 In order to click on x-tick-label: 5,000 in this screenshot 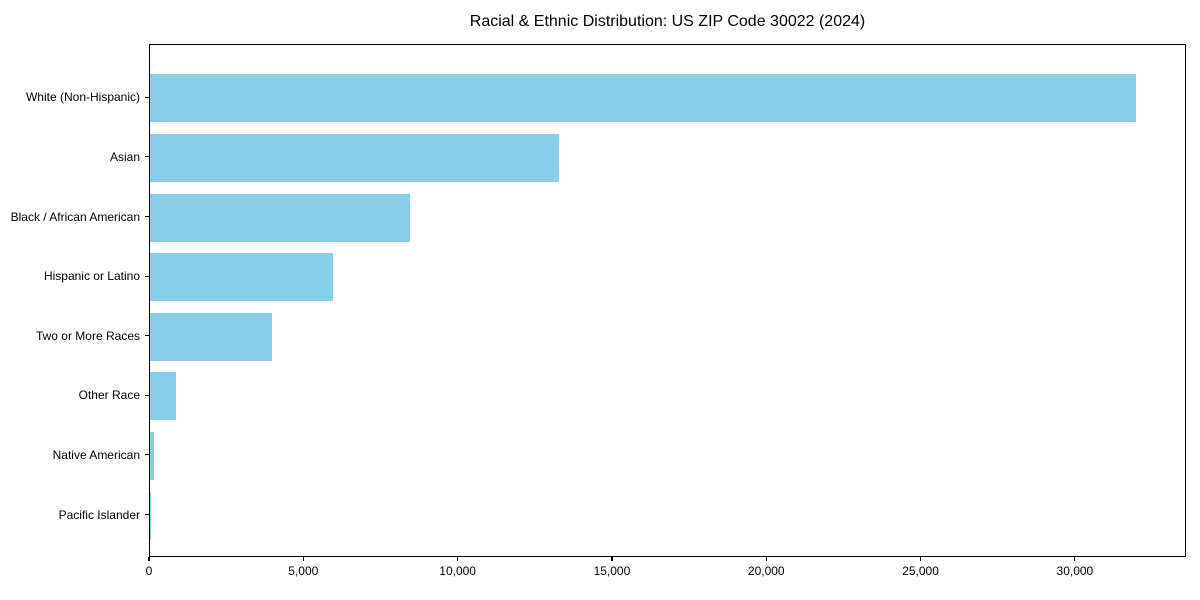, I will do `click(303, 571)`.